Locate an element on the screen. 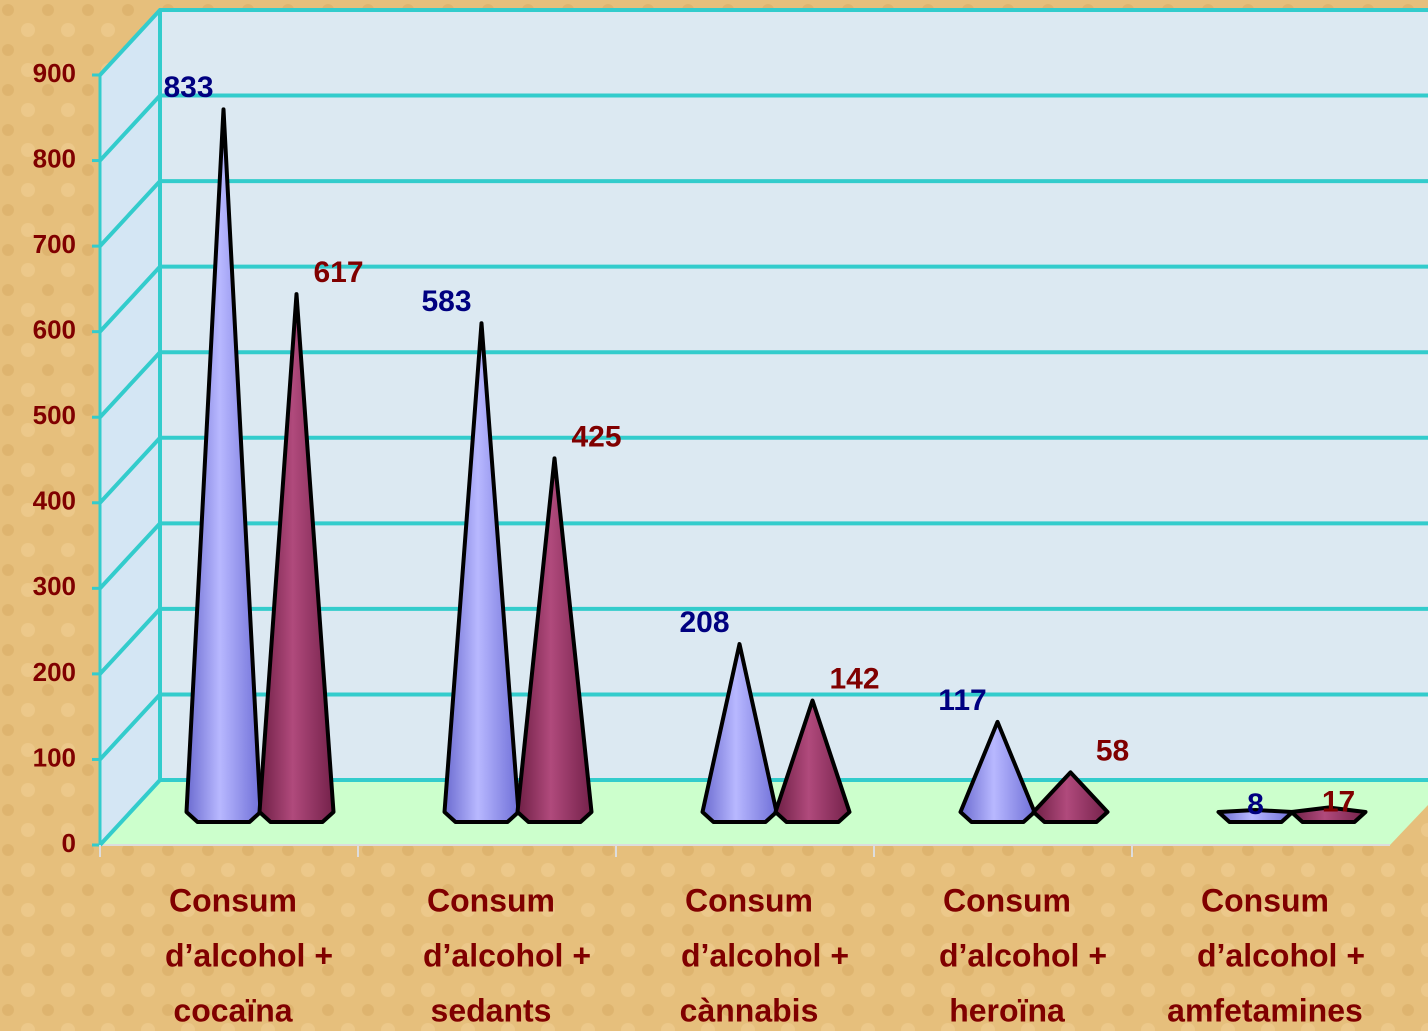  y-tick-label: 400 is located at coordinates (54, 501).